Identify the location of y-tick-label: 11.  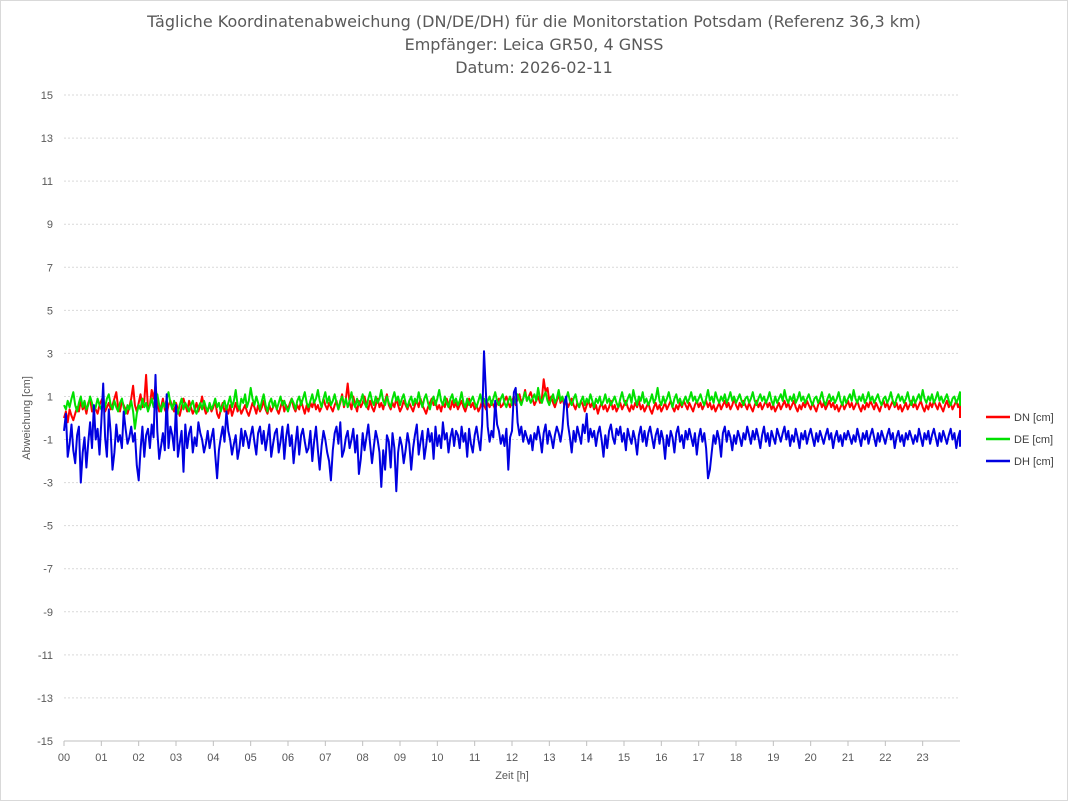
(47, 182).